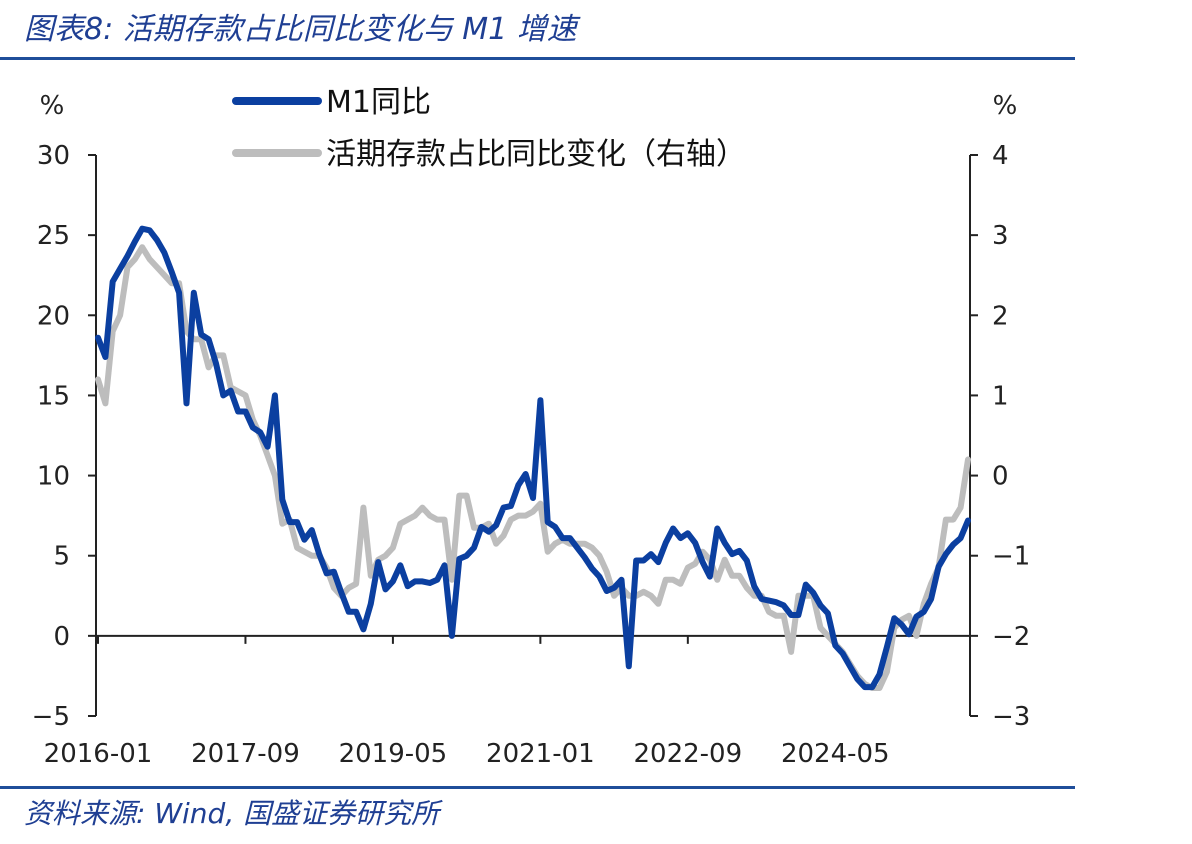 The height and width of the screenshot is (844, 1192). I want to click on right-tick-label: 1, so click(1000, 396).